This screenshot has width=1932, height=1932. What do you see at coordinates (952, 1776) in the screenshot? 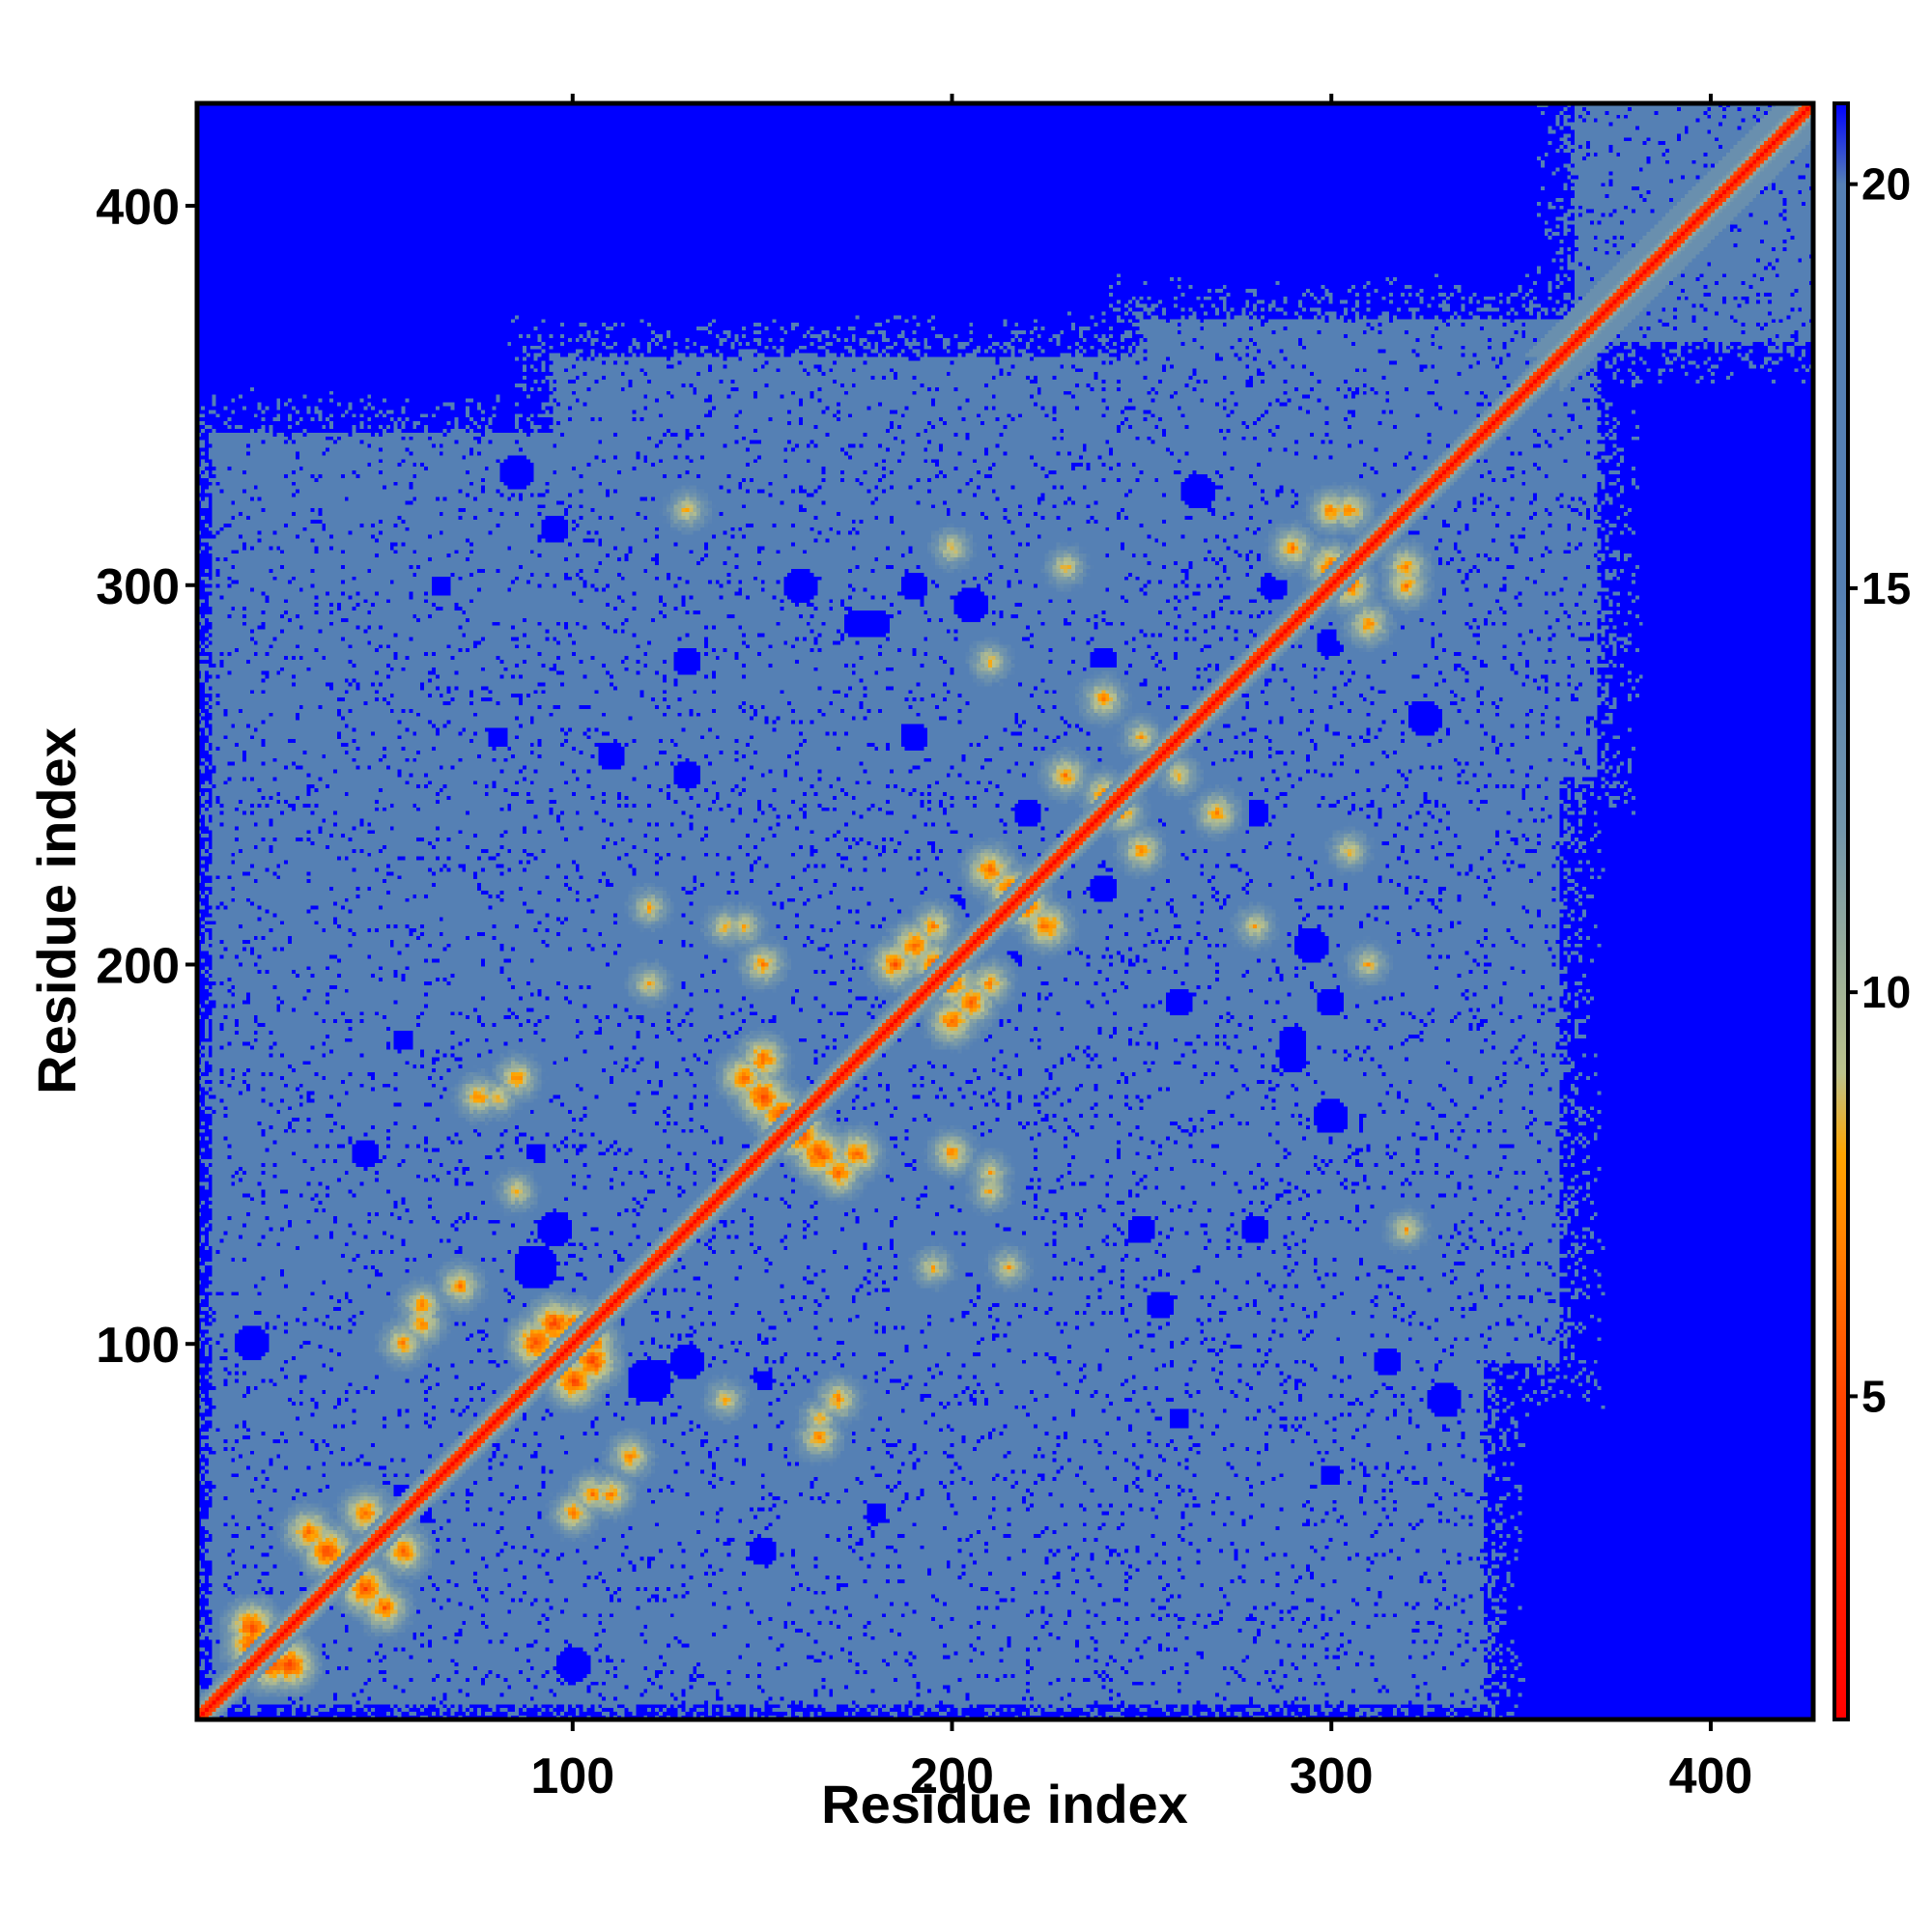
I see `x-tick-label: 200` at bounding box center [952, 1776].